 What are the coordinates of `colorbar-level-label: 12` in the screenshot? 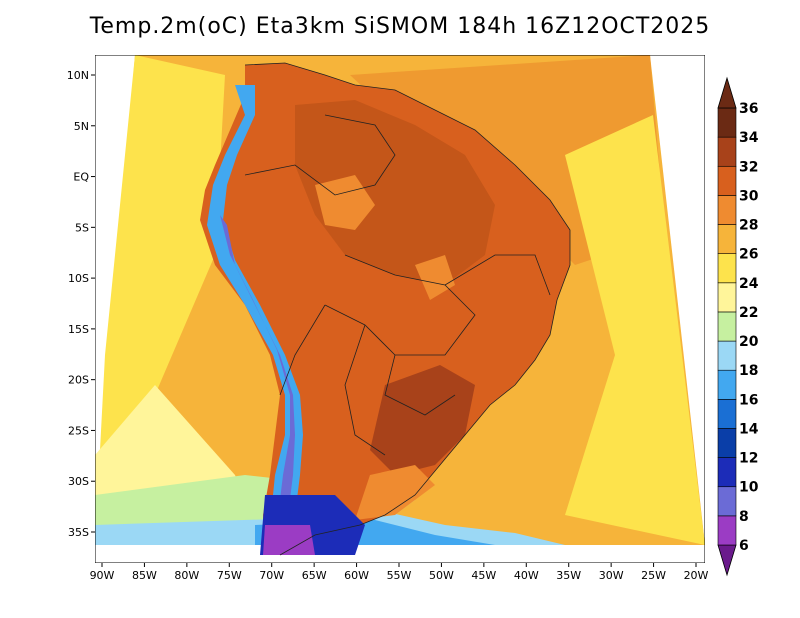 It's located at (748, 459).